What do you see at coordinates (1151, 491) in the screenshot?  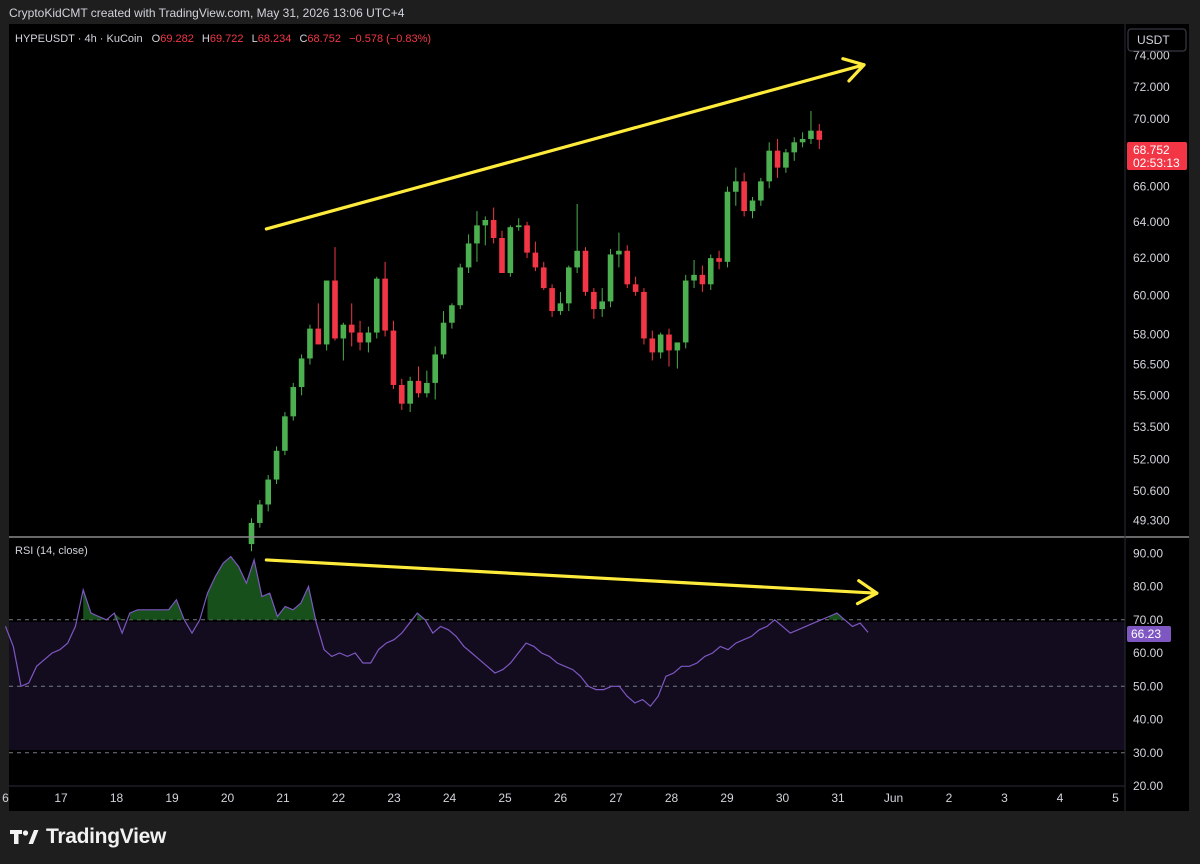 I see `price-tick-label: 50.600` at bounding box center [1151, 491].